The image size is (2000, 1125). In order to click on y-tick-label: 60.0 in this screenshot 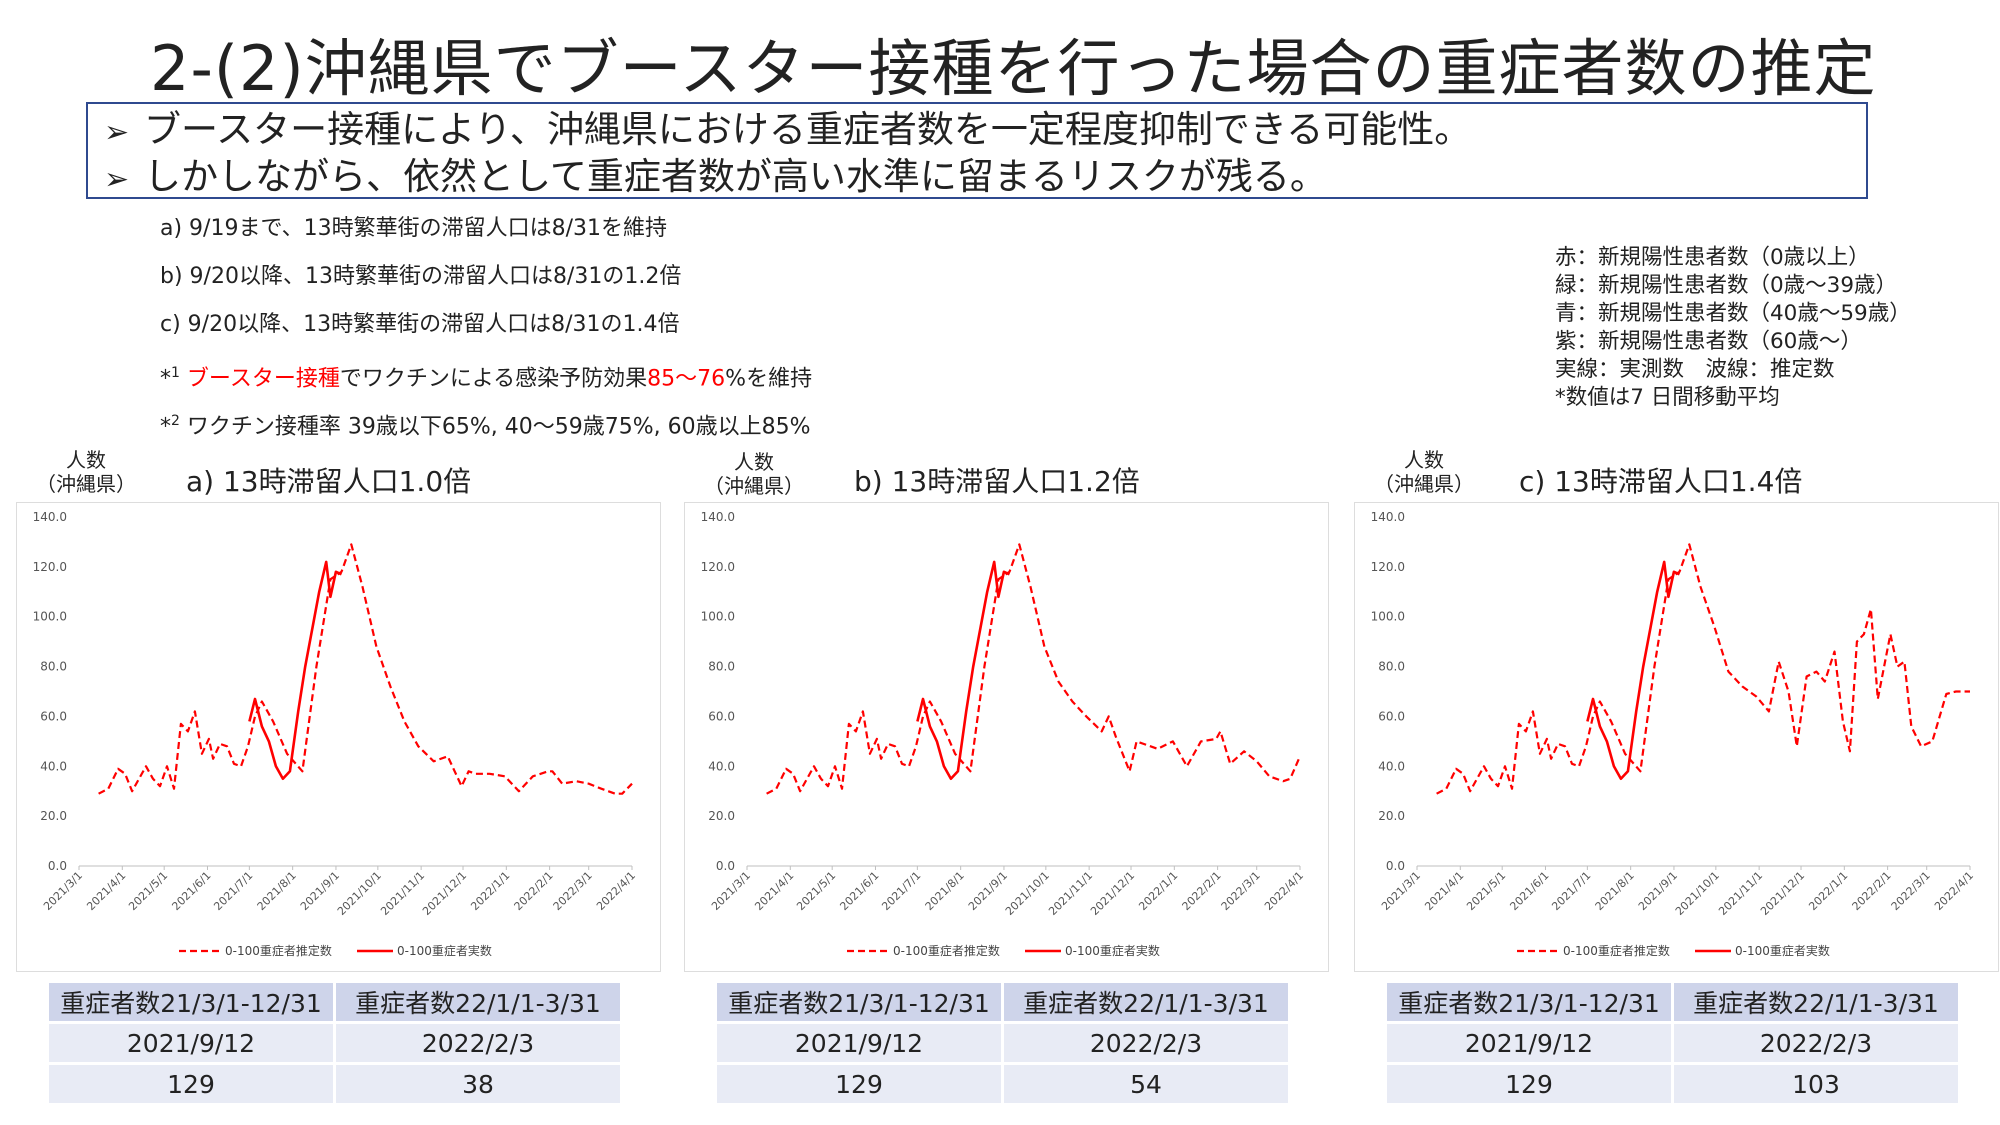, I will do `click(721, 716)`.